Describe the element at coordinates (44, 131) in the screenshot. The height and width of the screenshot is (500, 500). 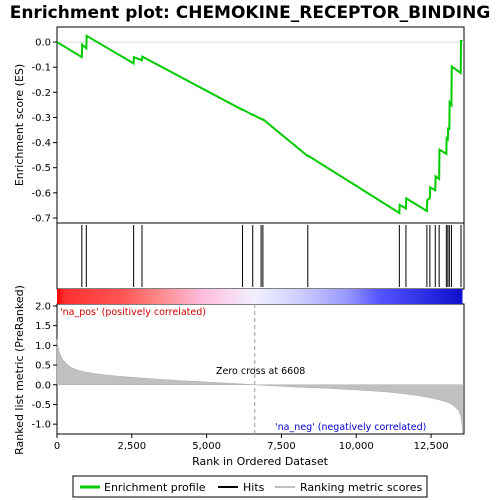
I see `es-y-axis: 0.0 -0.1 -0.2 -0.3 -0.4 -0.5 -0.6 -0.7` at that location.